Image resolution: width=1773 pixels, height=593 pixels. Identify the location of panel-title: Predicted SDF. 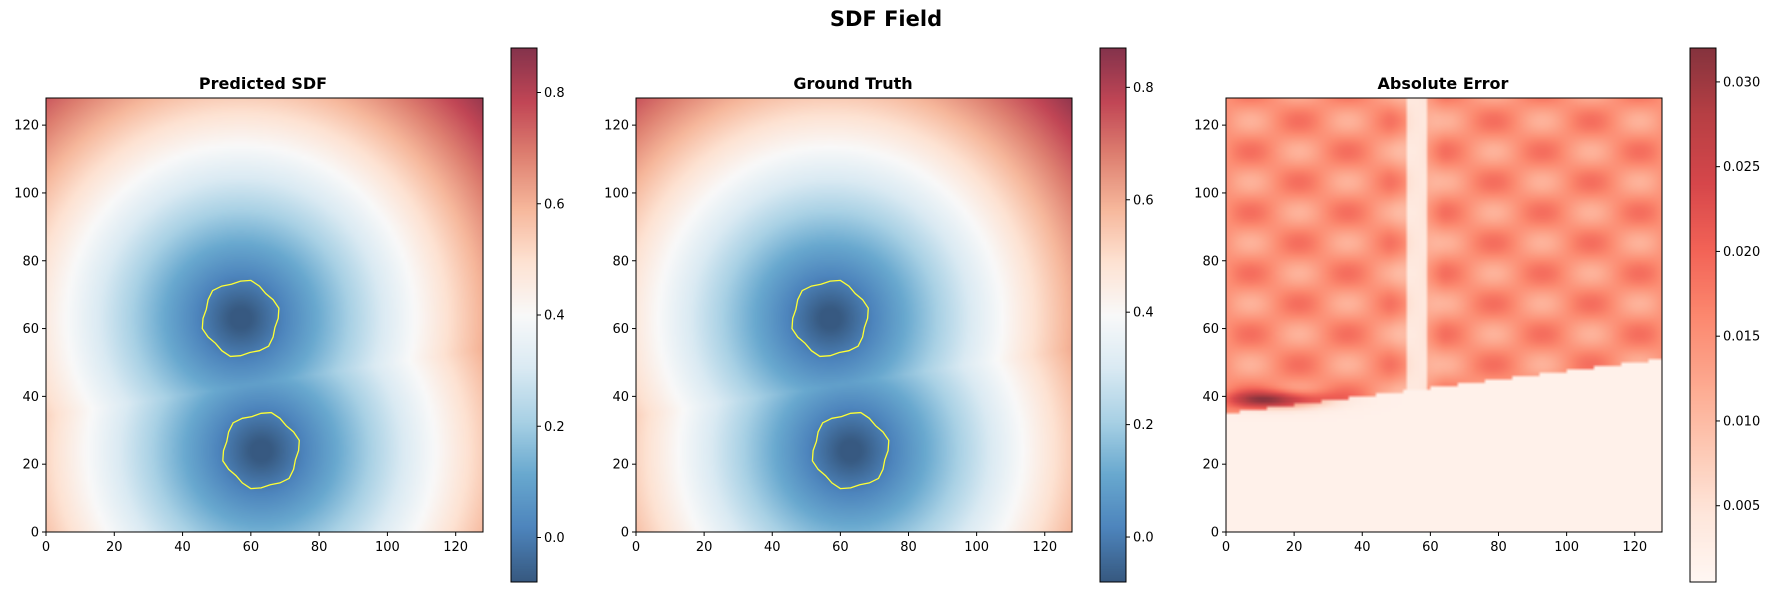
(263, 83).